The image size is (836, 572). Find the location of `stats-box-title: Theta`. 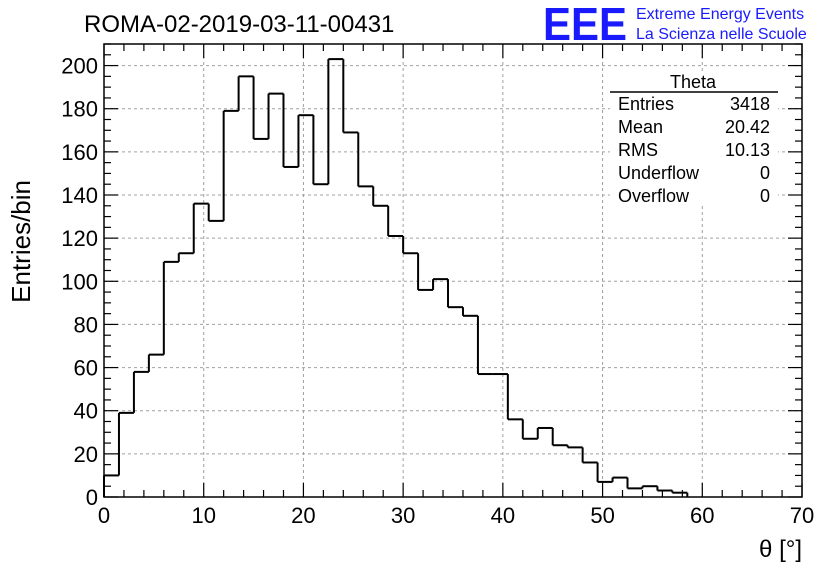

stats-box-title: Theta is located at coordinates (693, 82).